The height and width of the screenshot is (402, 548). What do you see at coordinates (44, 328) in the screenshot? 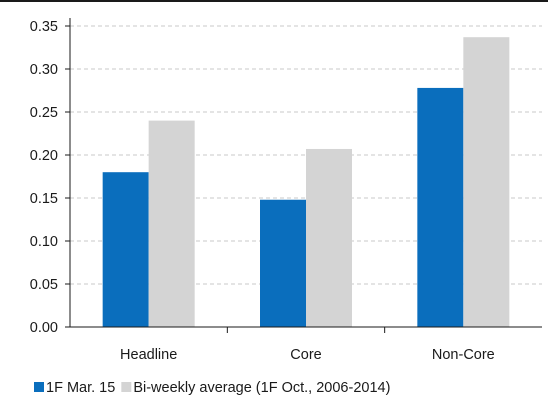
I see `y-tick-label: 0.00` at bounding box center [44, 328].